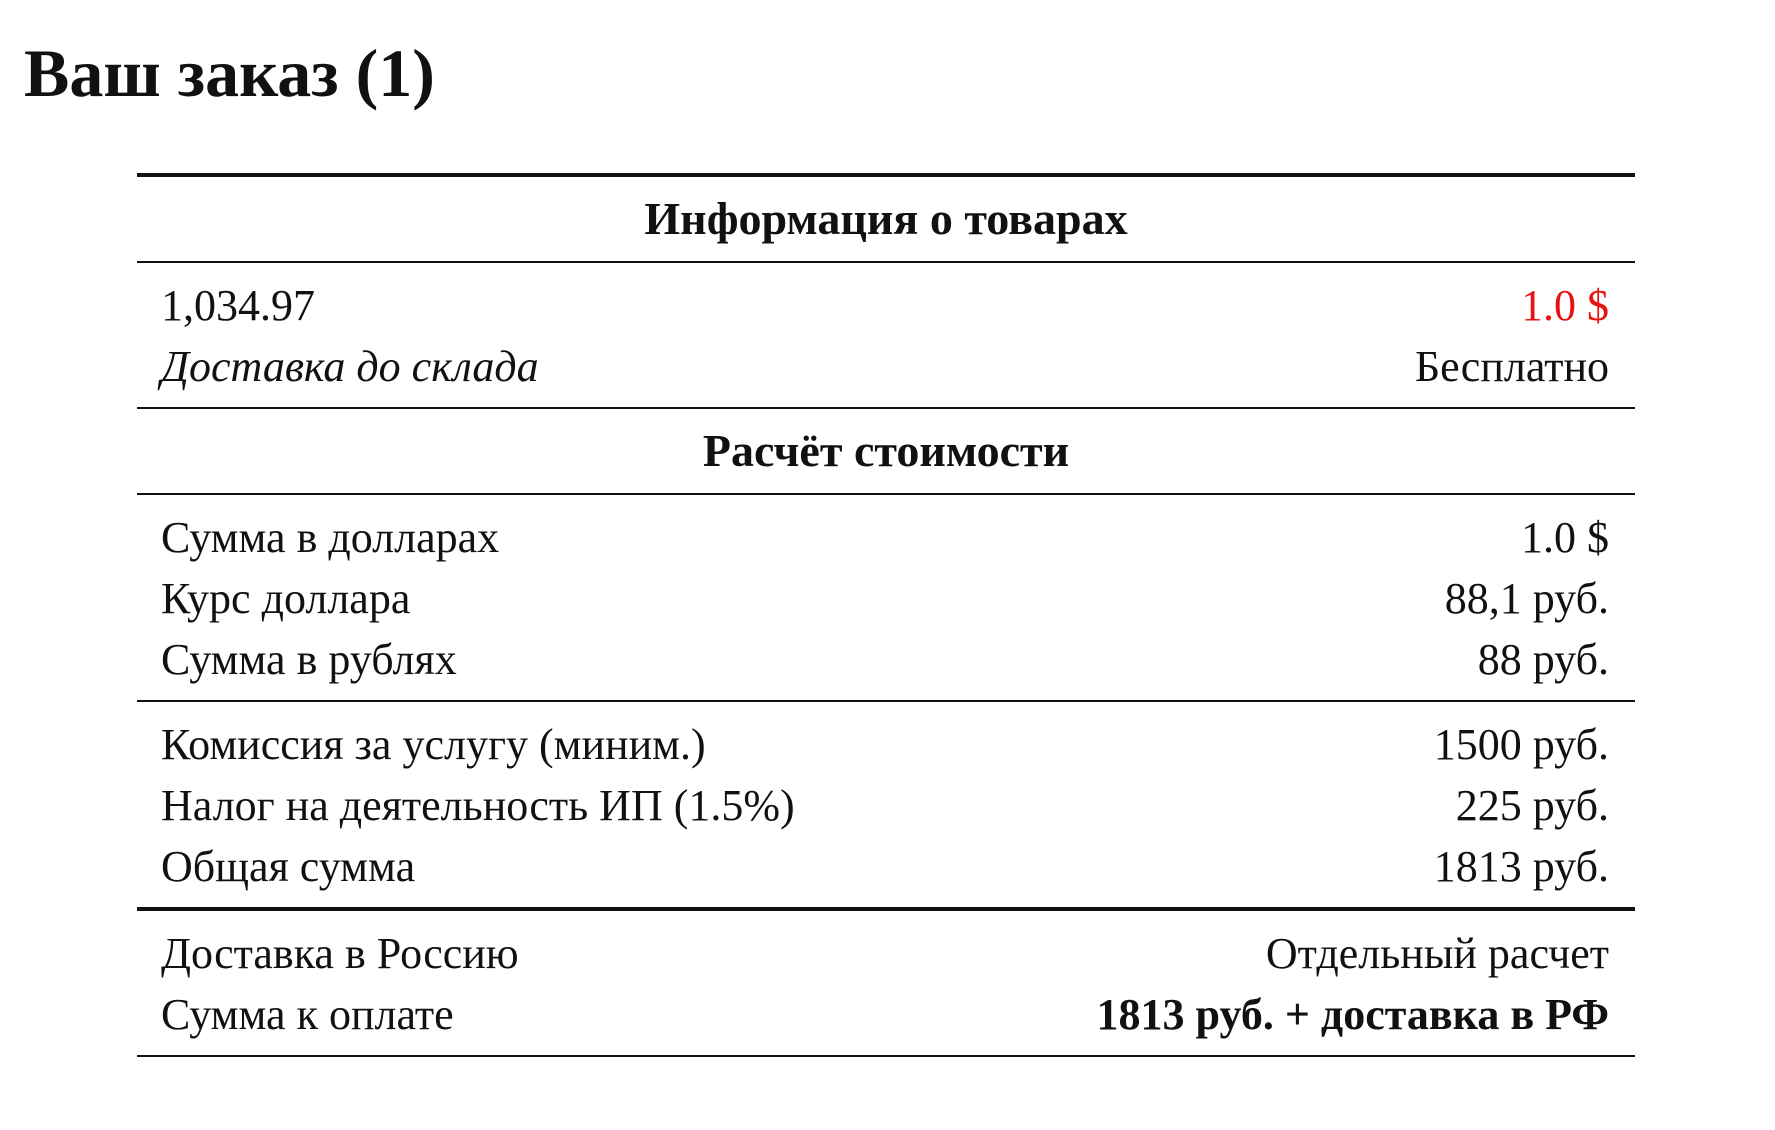  What do you see at coordinates (1526, 598) in the screenshot?
I see `row-value: 88,1 руб.` at bounding box center [1526, 598].